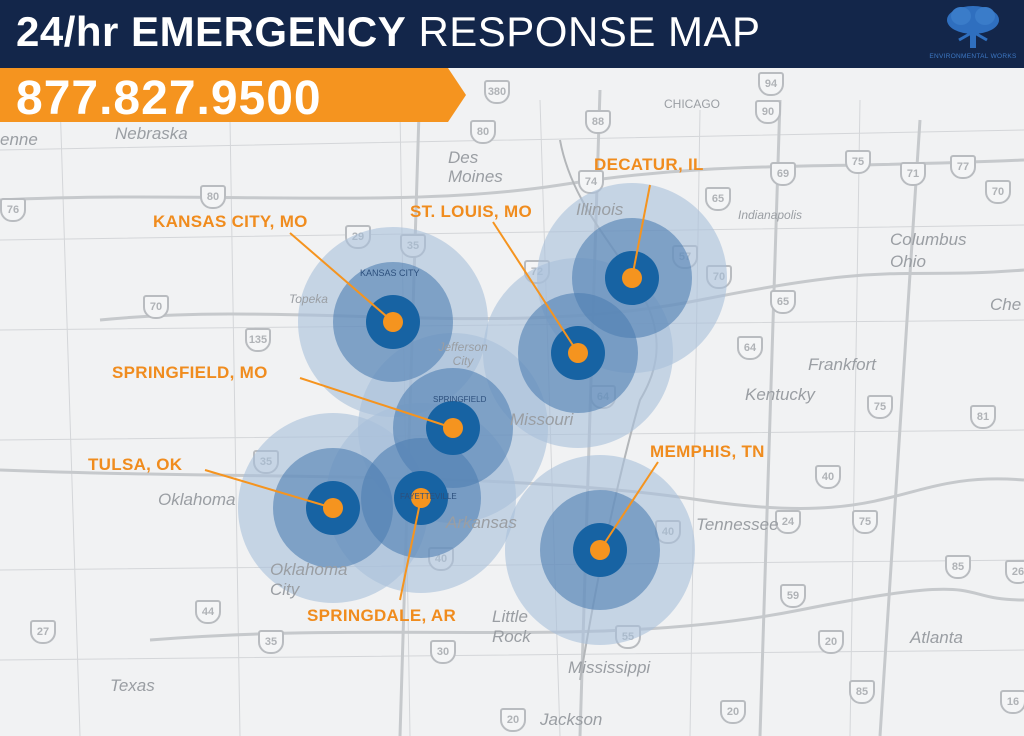  What do you see at coordinates (768, 112) in the screenshot?
I see `interstate-shield: 90` at bounding box center [768, 112].